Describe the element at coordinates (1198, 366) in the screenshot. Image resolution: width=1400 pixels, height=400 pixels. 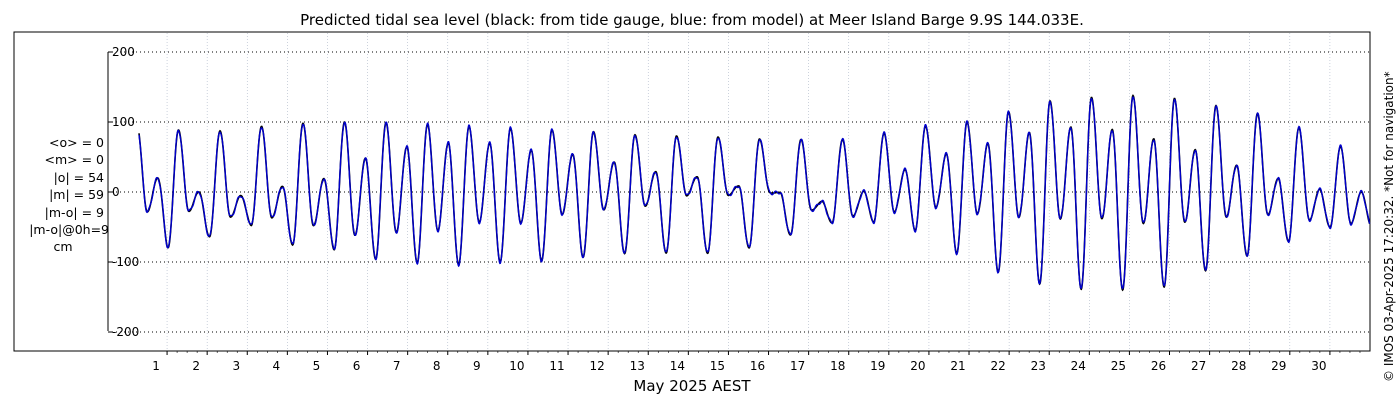
I see `x-tick-label: 27` at that location.